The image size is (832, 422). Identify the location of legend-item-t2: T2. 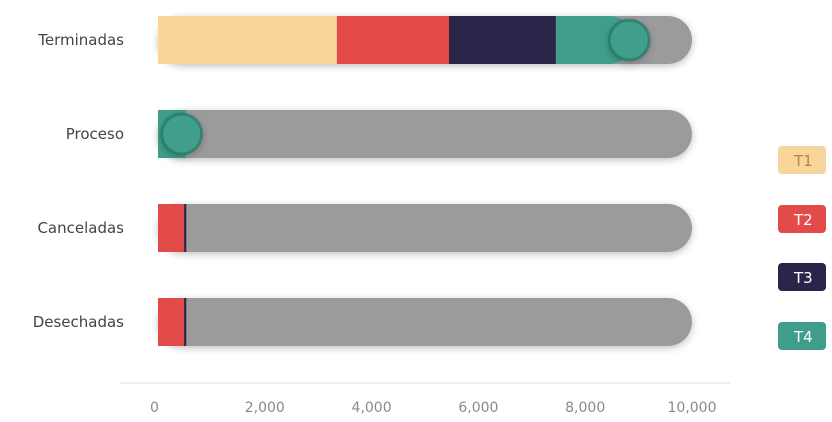
(802, 219).